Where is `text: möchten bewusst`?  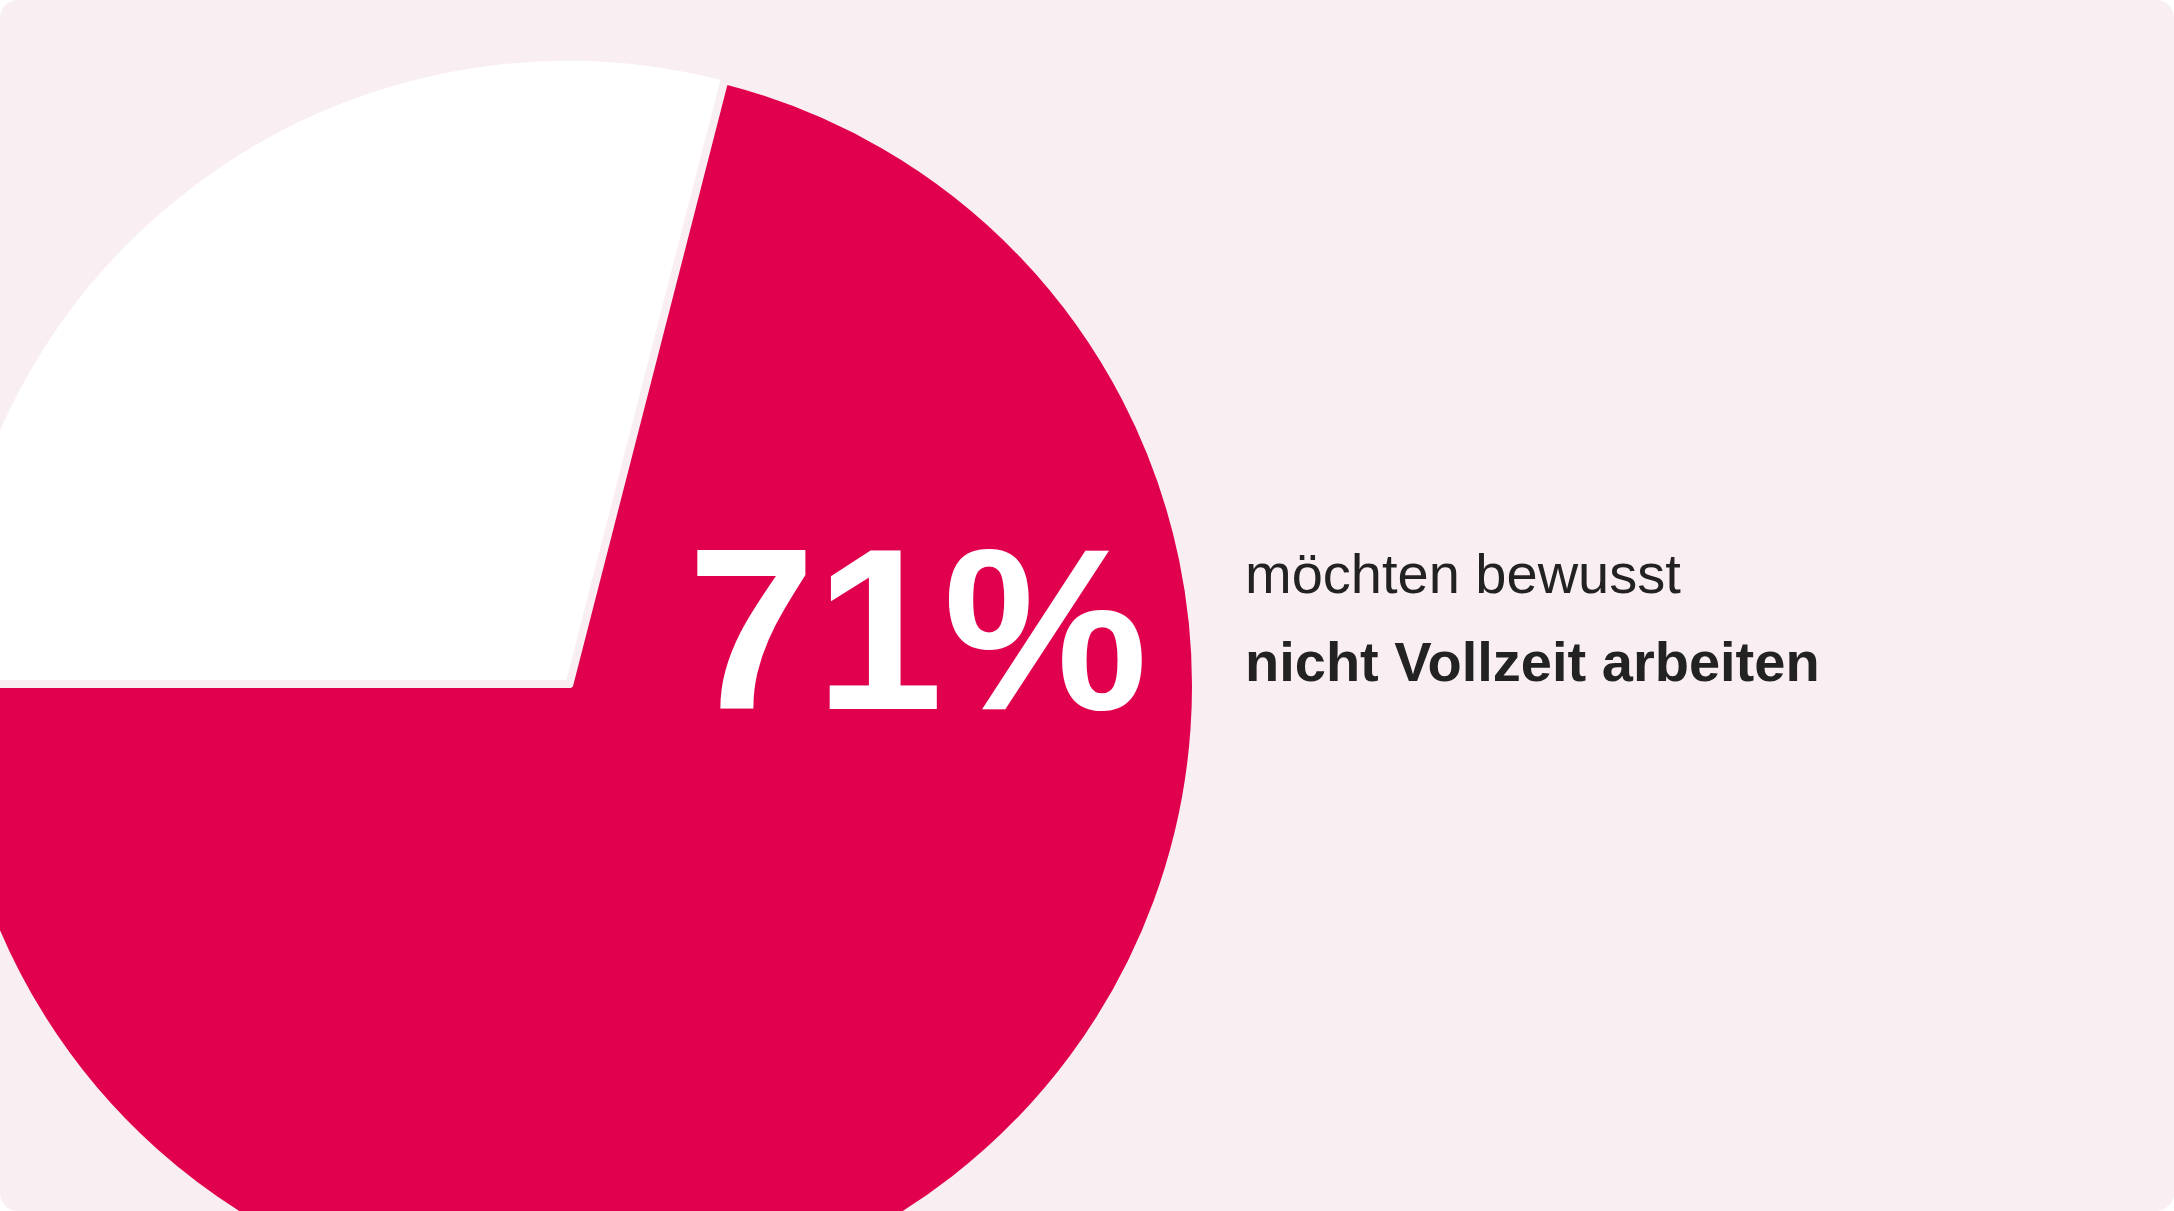
text: möchten bewusst is located at coordinates (1463, 574).